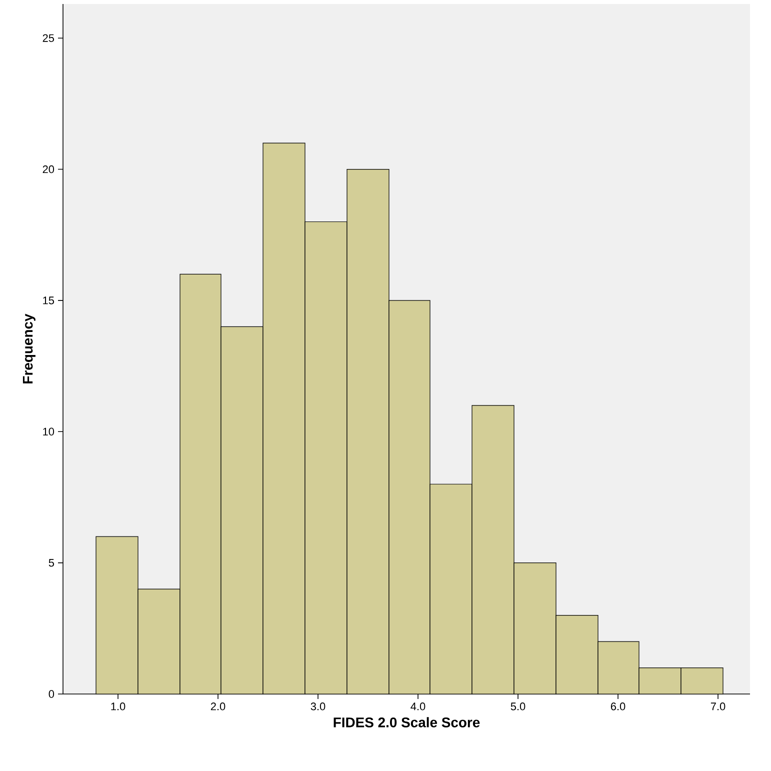 Image resolution: width=771 pixels, height=771 pixels. What do you see at coordinates (48, 38) in the screenshot?
I see `y-tick-label: 25` at bounding box center [48, 38].